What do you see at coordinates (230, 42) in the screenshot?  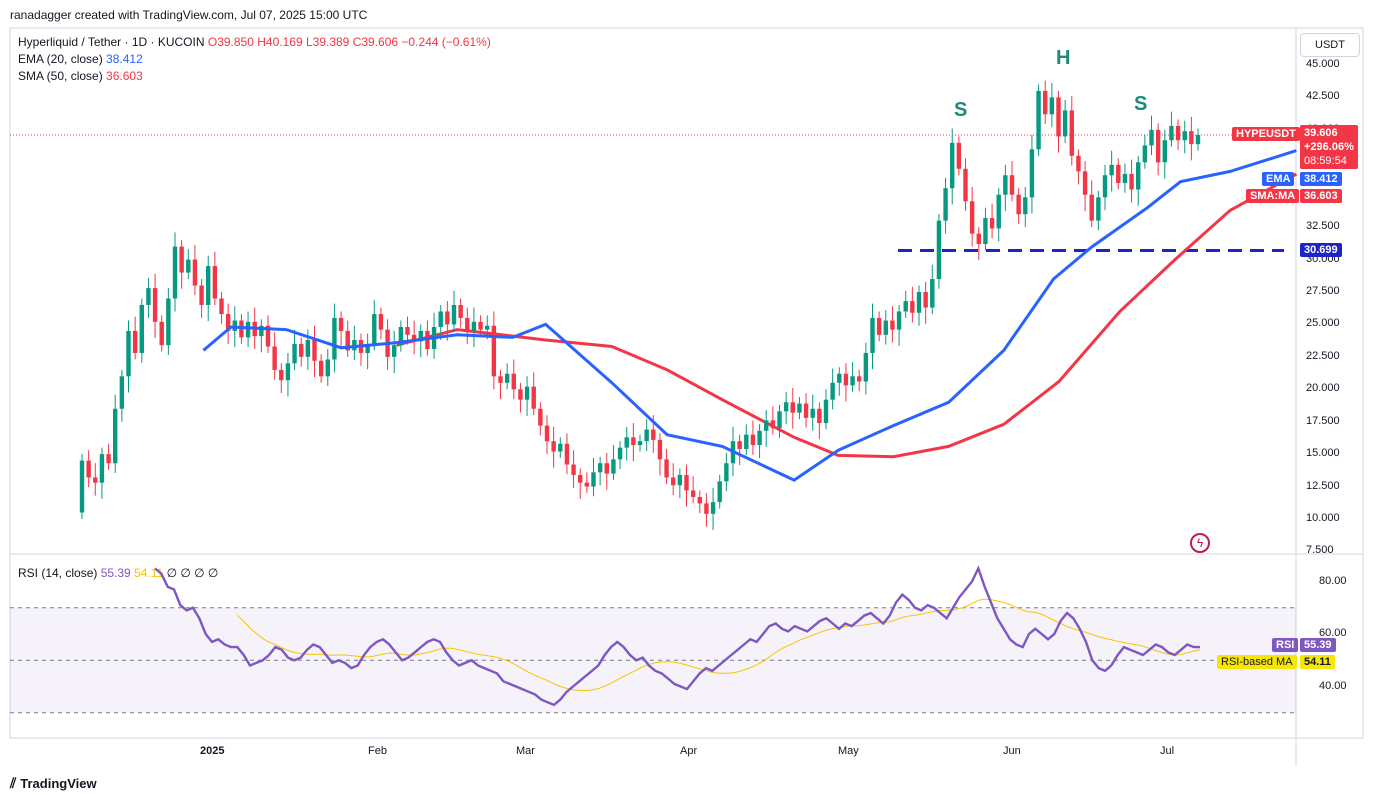 I see `open-value: O39.850` at bounding box center [230, 42].